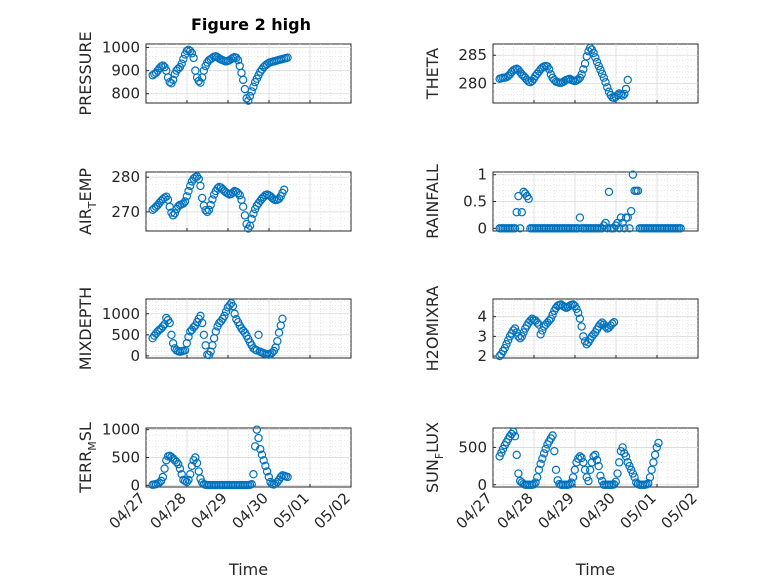  What do you see at coordinates (85, 73) in the screenshot?
I see `y-axis-label: PRESSURE` at bounding box center [85, 73].